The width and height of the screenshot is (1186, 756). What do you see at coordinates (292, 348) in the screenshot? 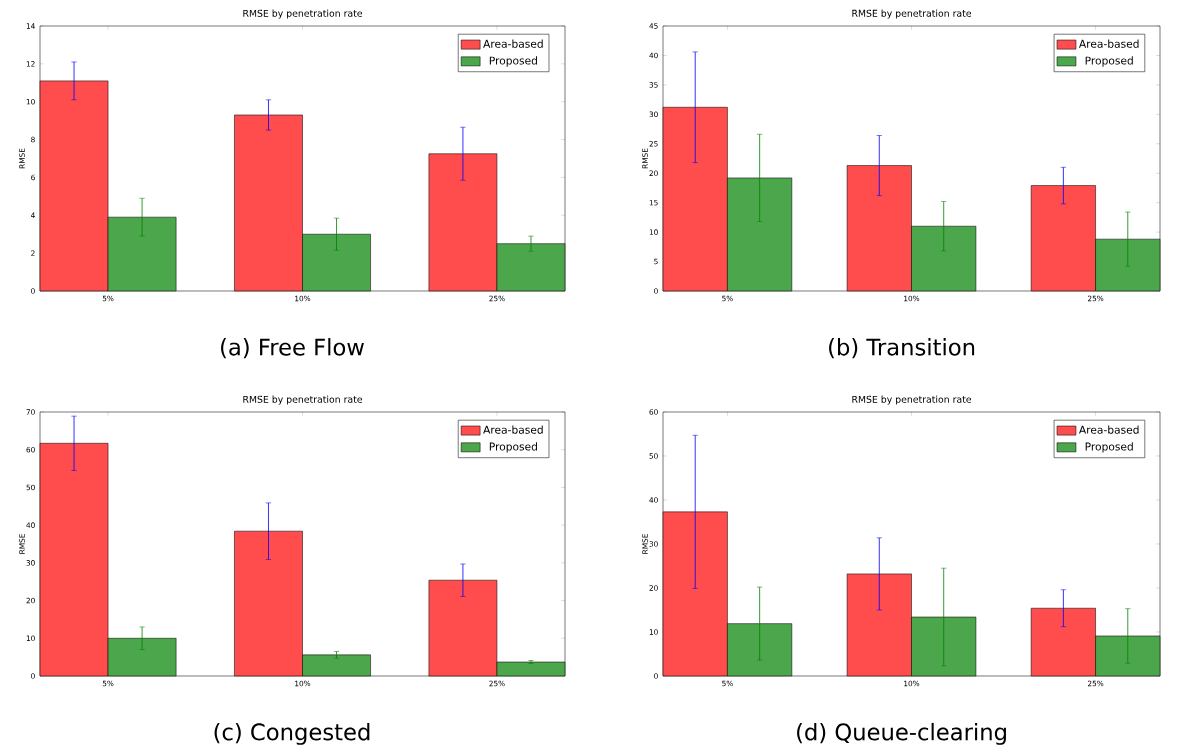
I see `text: (a) Free Flow` at bounding box center [292, 348].